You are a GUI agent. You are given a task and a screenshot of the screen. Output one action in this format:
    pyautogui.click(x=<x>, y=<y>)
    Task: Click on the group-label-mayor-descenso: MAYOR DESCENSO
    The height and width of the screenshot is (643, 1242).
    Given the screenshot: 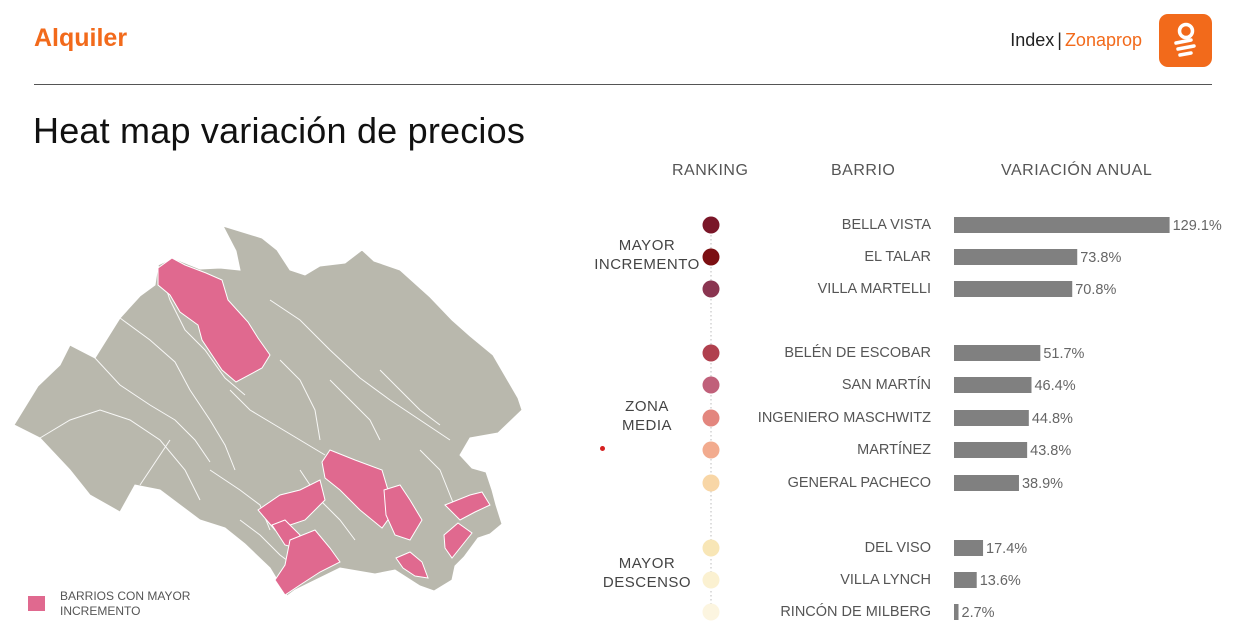 What is the action you would take?
    pyautogui.click(x=647, y=573)
    